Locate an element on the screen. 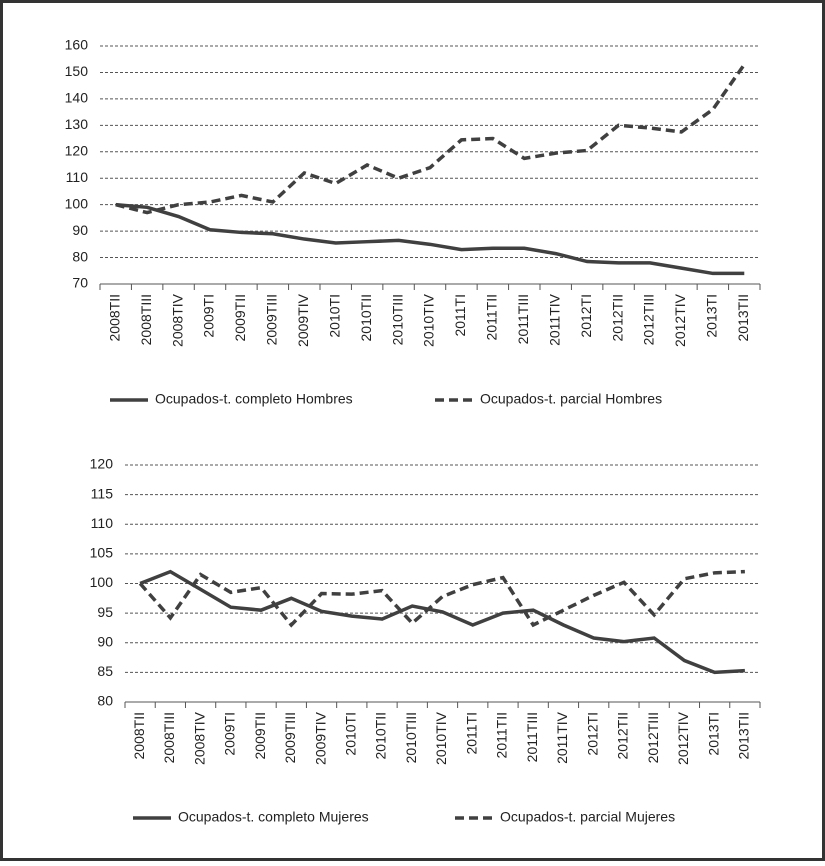 This screenshot has width=825, height=866. legend-label: Ocupados-t. completo Hombres is located at coordinates (254, 399).